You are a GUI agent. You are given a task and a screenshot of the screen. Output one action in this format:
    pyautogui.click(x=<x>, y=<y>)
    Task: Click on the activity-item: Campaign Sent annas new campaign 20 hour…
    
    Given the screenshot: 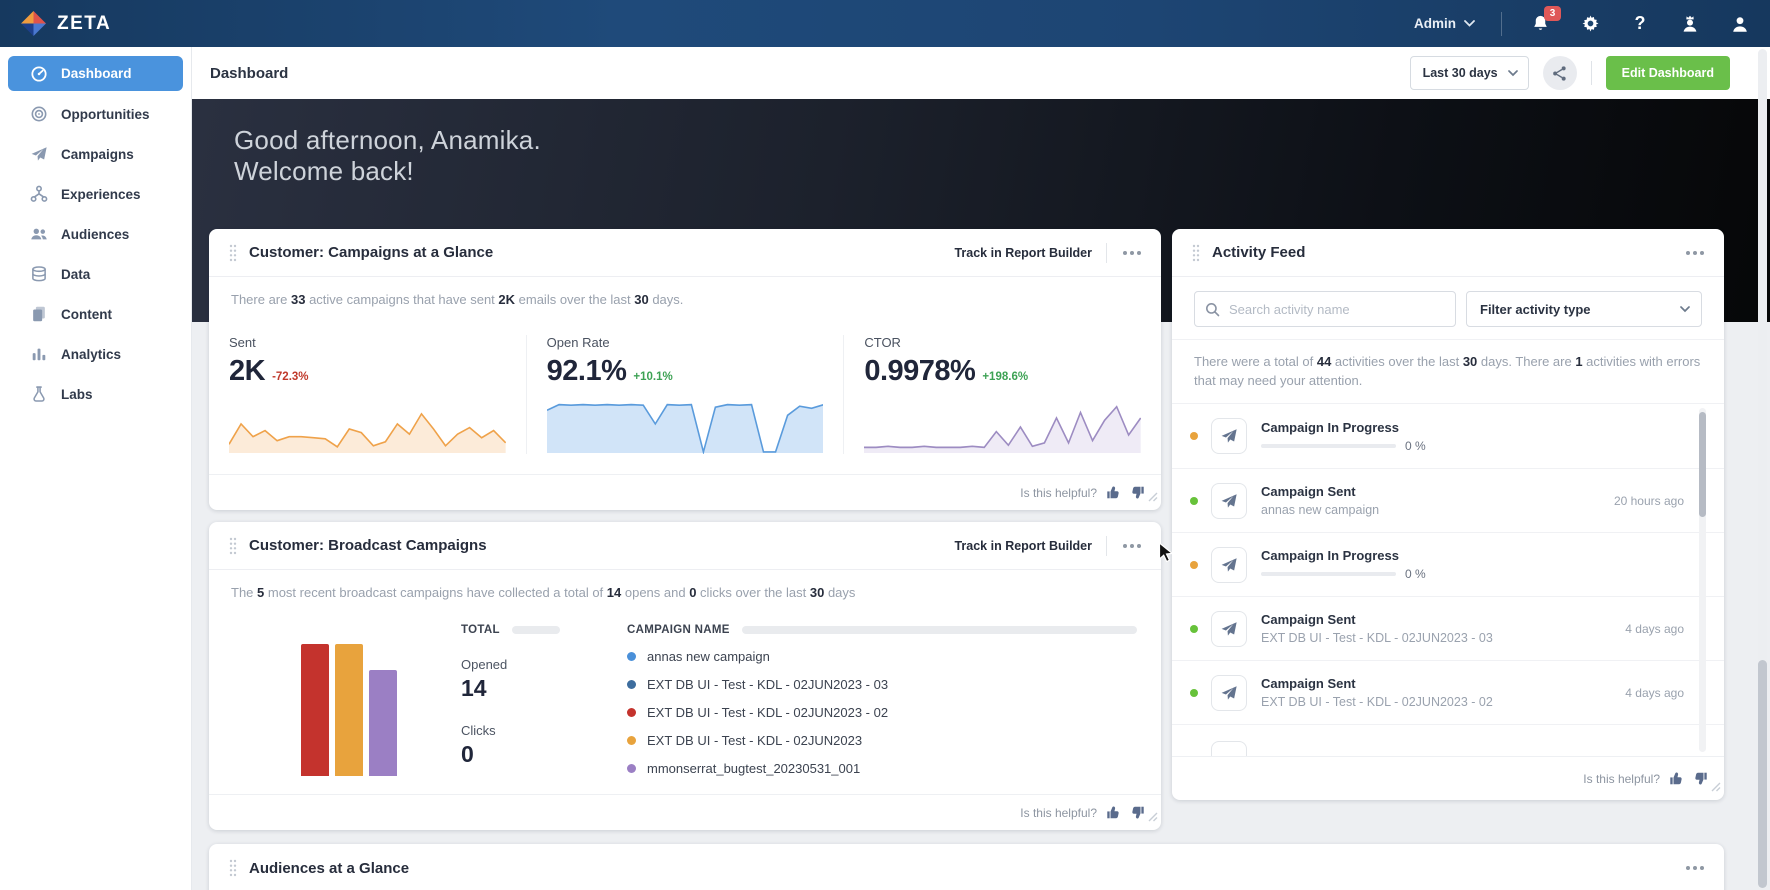 What is the action you would take?
    pyautogui.click(x=1448, y=500)
    